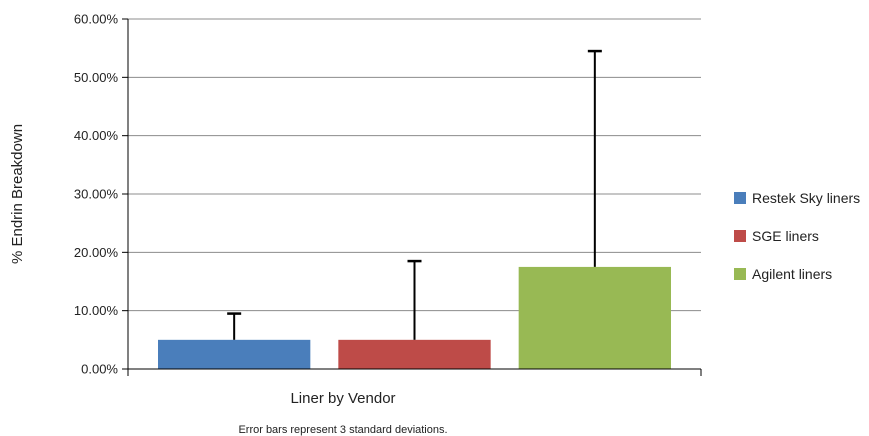 This screenshot has height=436, width=869. I want to click on y-tick-label: 0.00%, so click(99, 369).